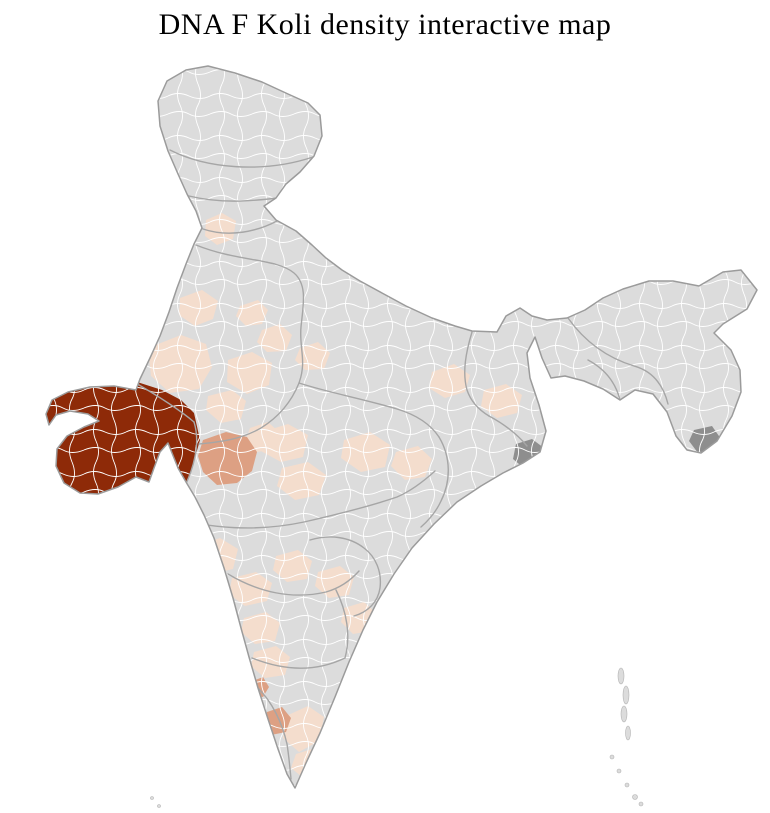 The image size is (770, 813). Describe the element at coordinates (171, 508) in the screenshot. I see `medium-density-district-south-gujarat` at that location.